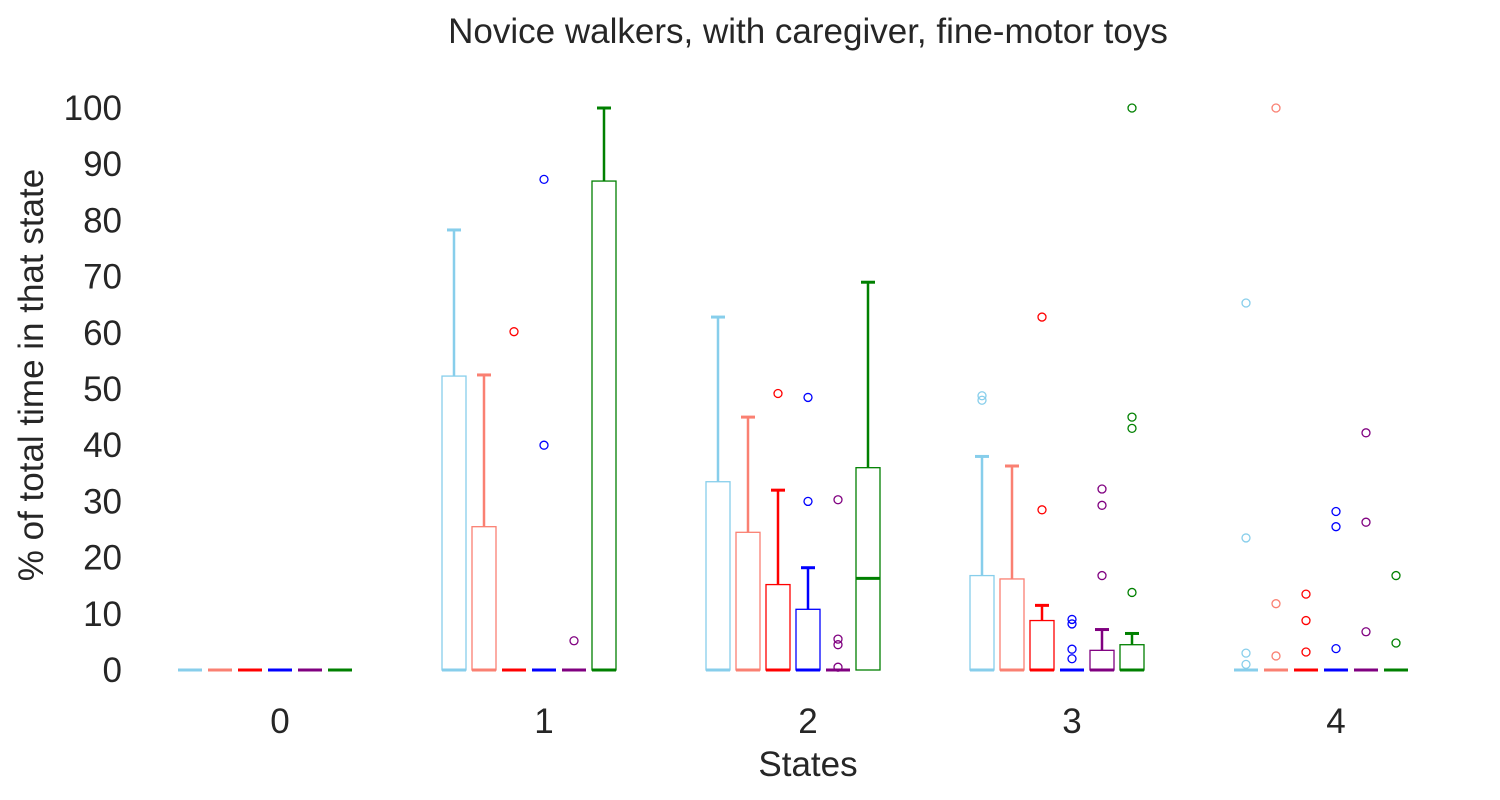  What do you see at coordinates (31, 375) in the screenshot?
I see `y-axis-label: % of total time in that state` at bounding box center [31, 375].